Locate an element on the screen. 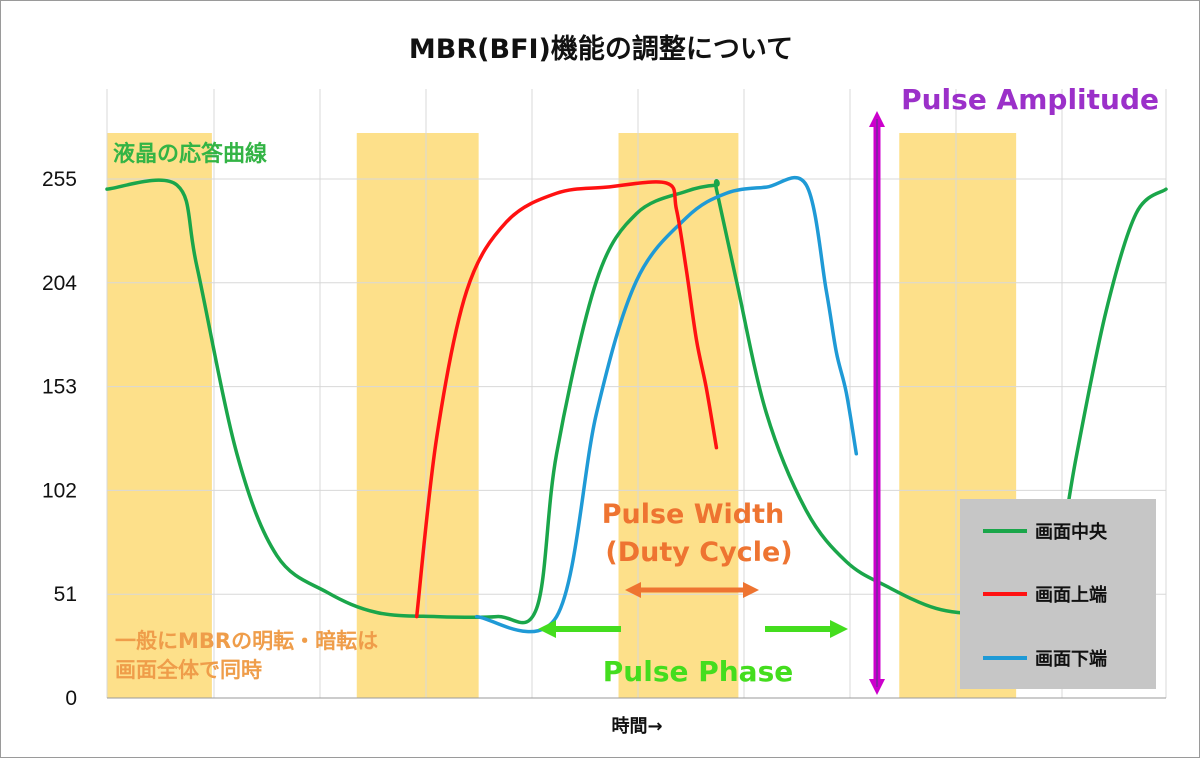 The width and height of the screenshot is (1200, 759). y-tick-label: 102 is located at coordinates (59, 490).